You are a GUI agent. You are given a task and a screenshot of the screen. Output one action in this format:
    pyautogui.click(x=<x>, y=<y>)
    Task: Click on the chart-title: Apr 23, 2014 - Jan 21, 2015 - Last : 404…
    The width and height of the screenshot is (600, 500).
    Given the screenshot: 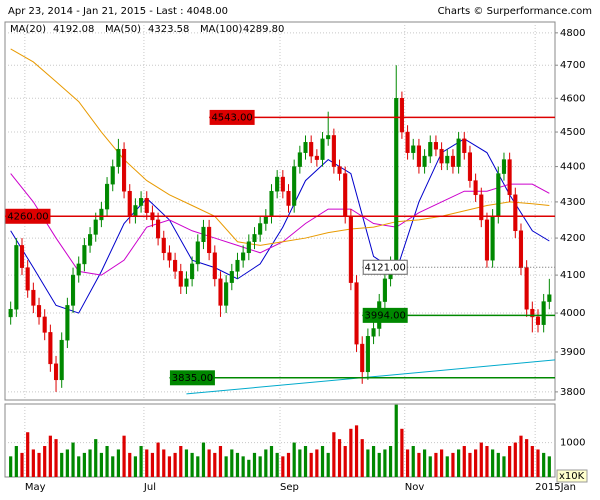 What is the action you would take?
    pyautogui.click(x=118, y=11)
    